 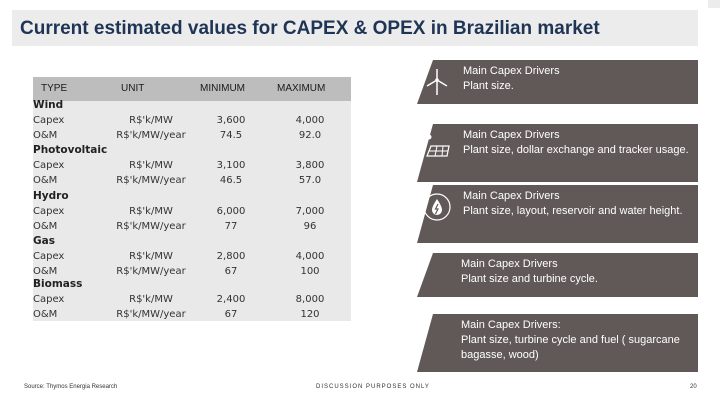 What do you see at coordinates (310, 299) in the screenshot?
I see `table-cell-max: 8,000` at bounding box center [310, 299].